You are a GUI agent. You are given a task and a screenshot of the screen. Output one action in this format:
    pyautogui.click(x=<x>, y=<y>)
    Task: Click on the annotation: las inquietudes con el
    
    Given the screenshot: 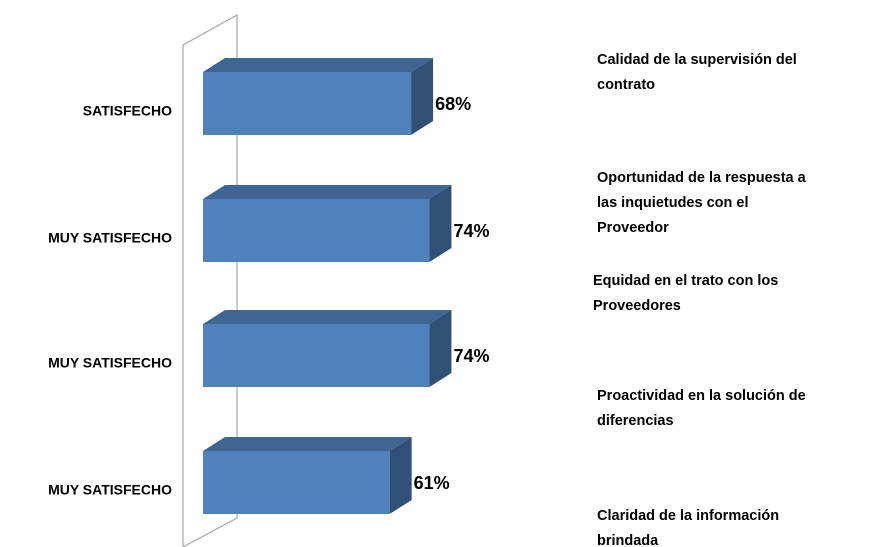 What is the action you would take?
    pyautogui.click(x=672, y=203)
    